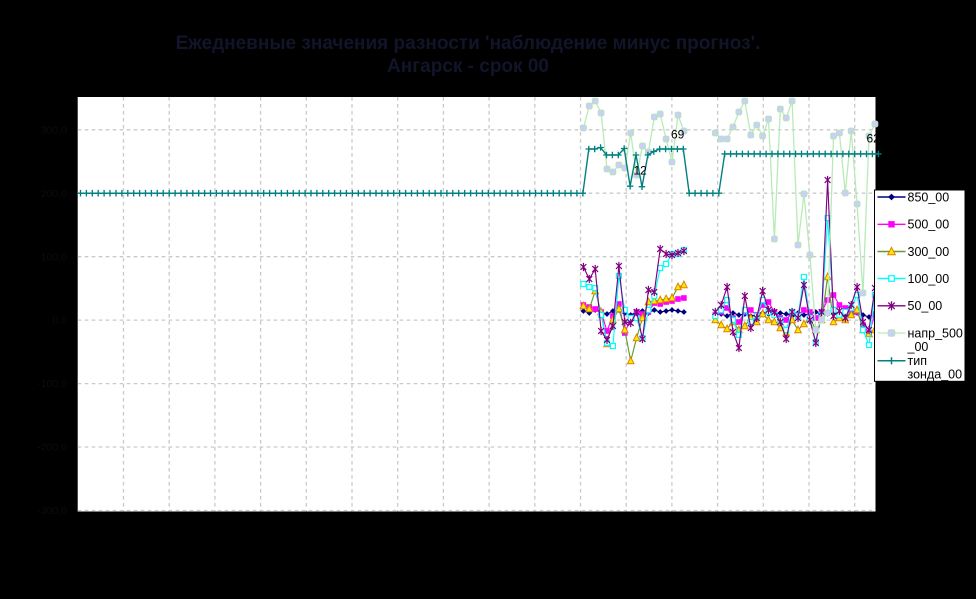 The height and width of the screenshot is (599, 976). What do you see at coordinates (678, 135) in the screenshot?
I see `svg-text: 69` at bounding box center [678, 135].